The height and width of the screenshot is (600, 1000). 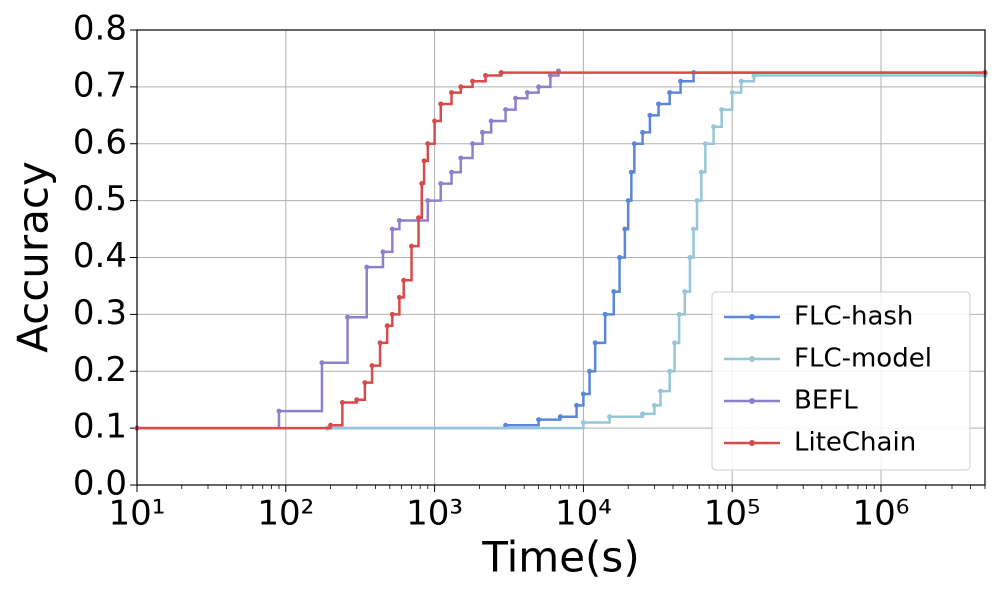 What do you see at coordinates (100, 85) in the screenshot?
I see `y-tick-label: 0.7` at bounding box center [100, 85].